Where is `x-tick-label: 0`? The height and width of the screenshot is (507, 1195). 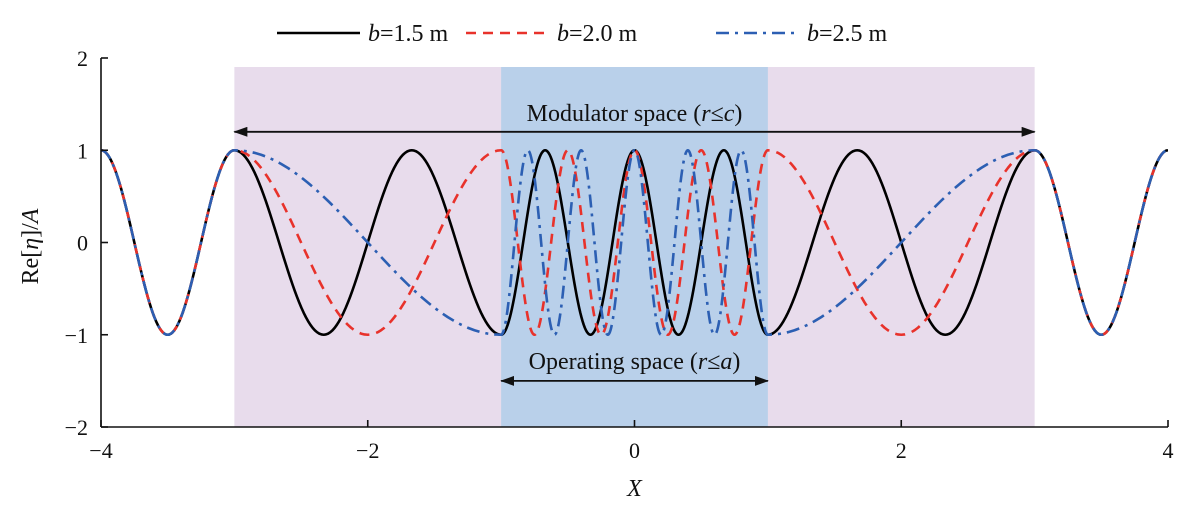
x-tick-label: 0 is located at coordinates (634, 450).